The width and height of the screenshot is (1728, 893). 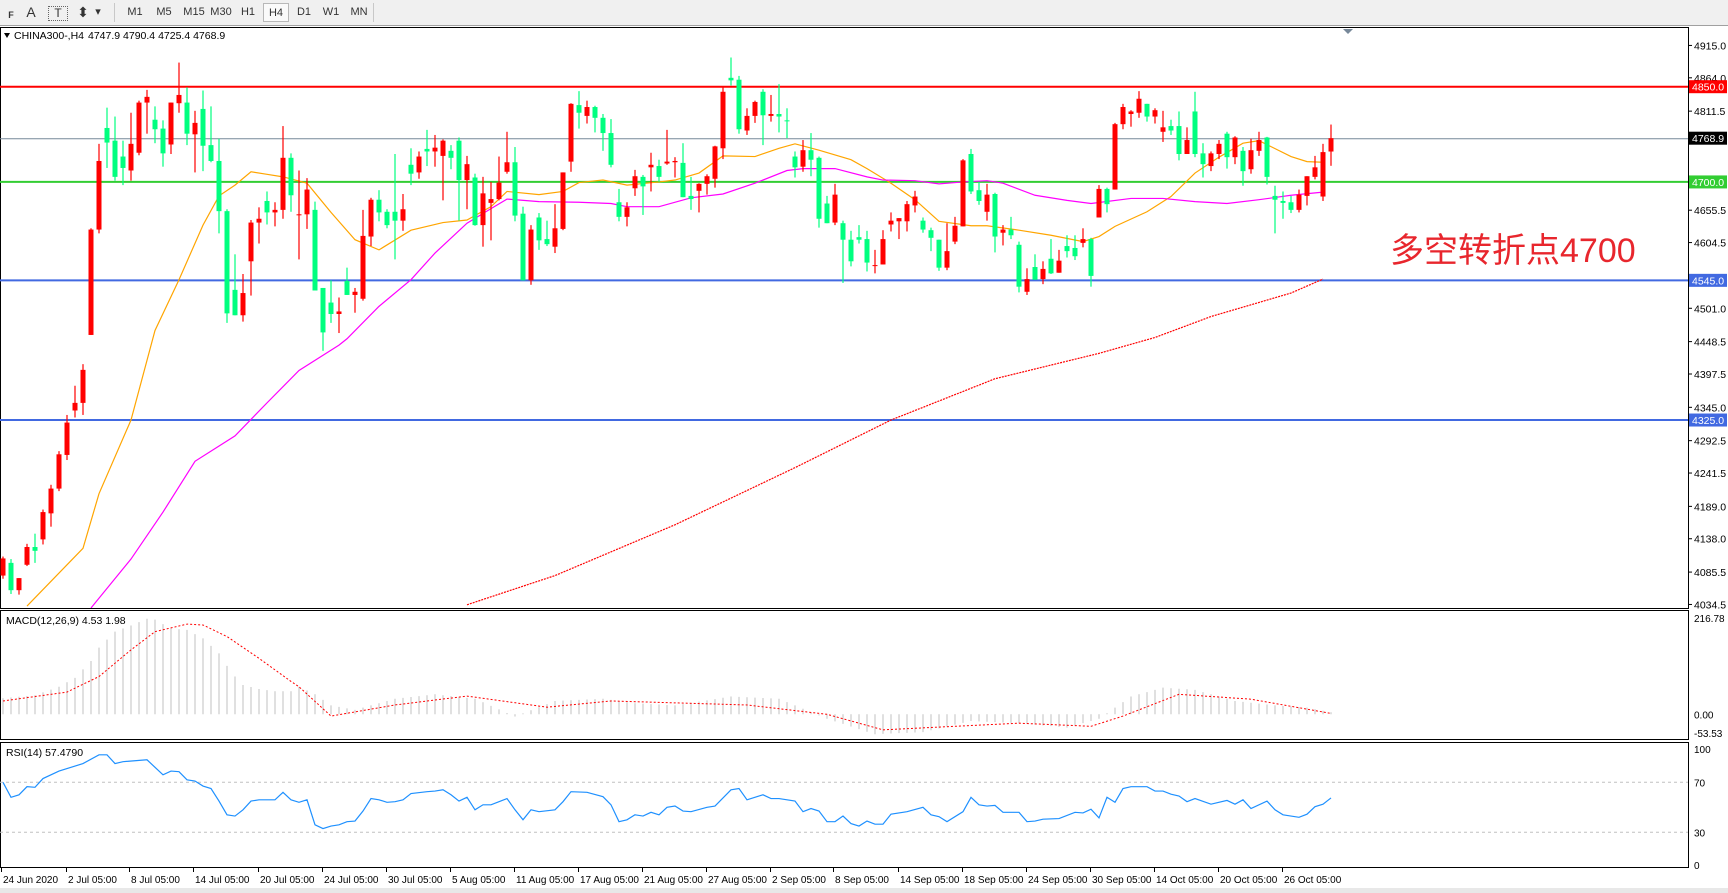 What do you see at coordinates (248, 12) in the screenshot?
I see `timeframe-h1: H1` at bounding box center [248, 12].